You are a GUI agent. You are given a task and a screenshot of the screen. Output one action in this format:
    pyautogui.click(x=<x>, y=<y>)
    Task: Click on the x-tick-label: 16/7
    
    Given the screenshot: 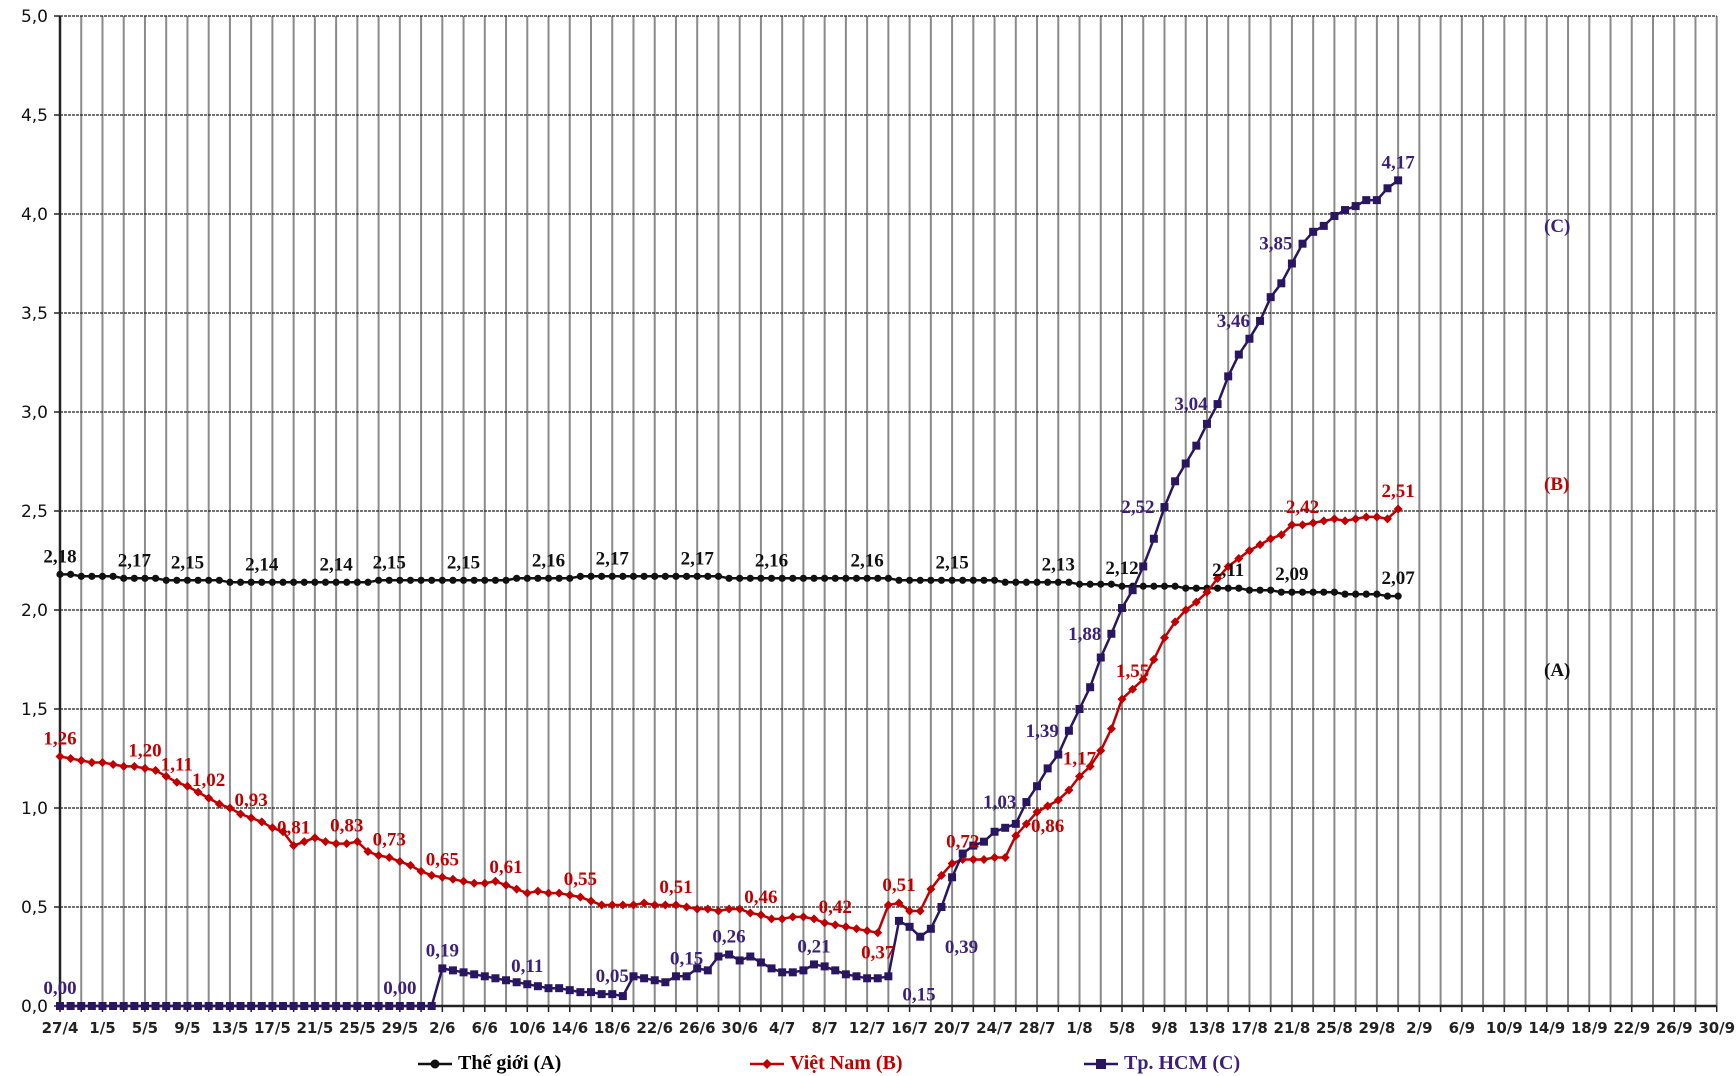 What is the action you would take?
    pyautogui.click(x=909, y=1028)
    